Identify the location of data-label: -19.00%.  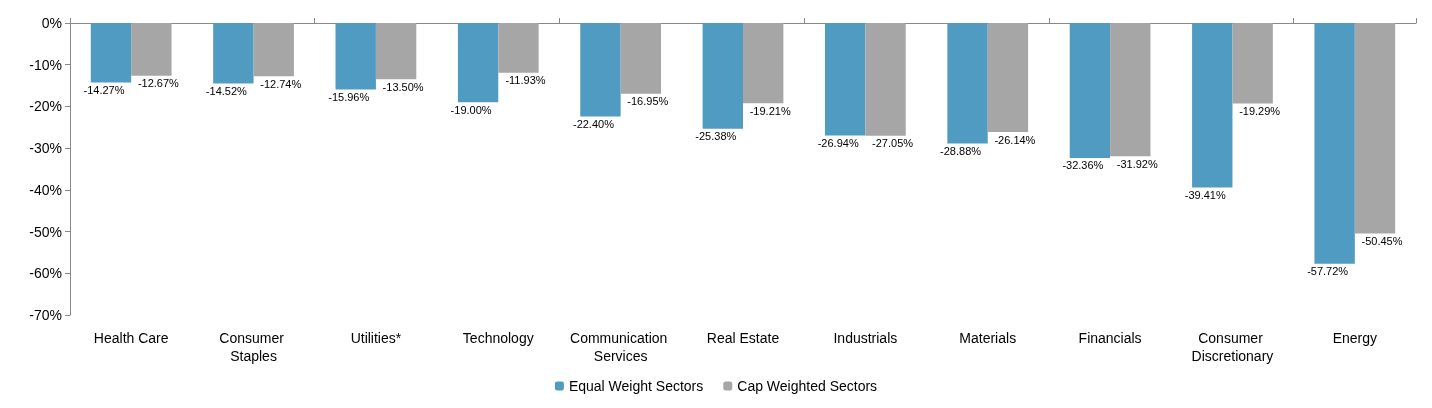
(471, 109).